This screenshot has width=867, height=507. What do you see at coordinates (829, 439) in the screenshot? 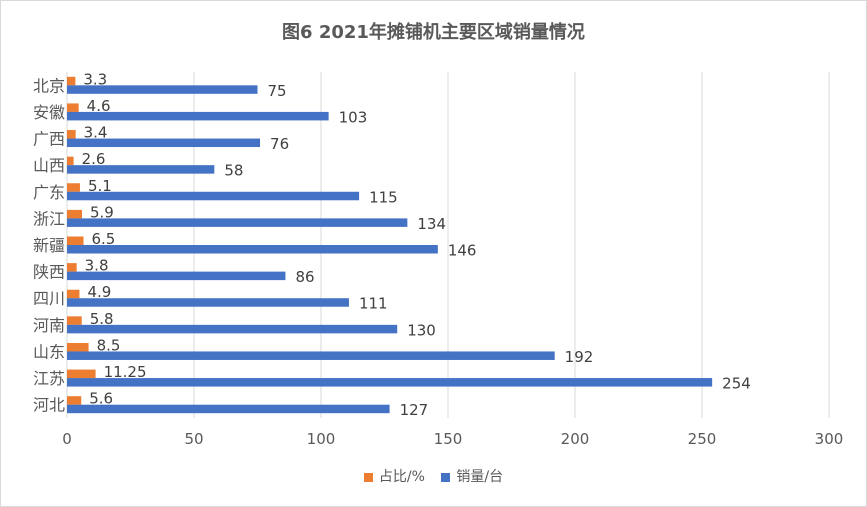
I see `x-tick-label: 300` at bounding box center [829, 439].